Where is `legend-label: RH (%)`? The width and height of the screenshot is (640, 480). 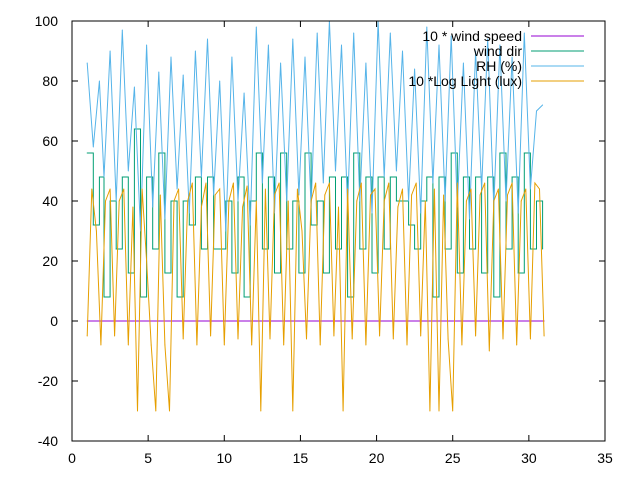
legend-label: RH (%) is located at coordinates (499, 66).